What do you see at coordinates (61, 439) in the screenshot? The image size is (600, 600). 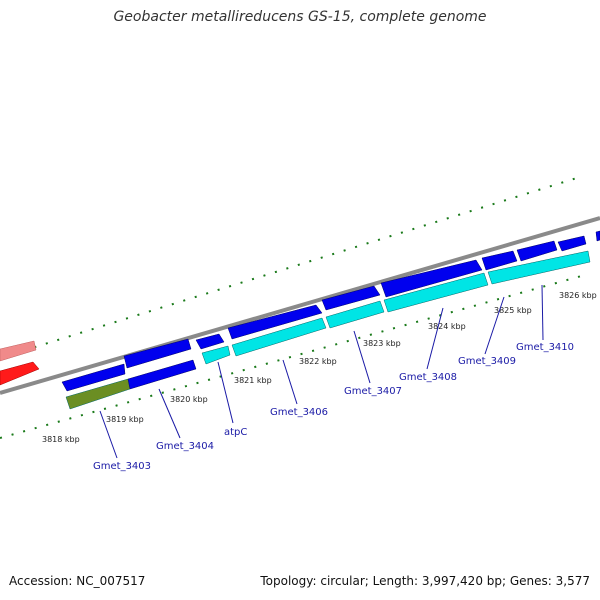 I see `scale-tick-label: 3818 kbp` at bounding box center [61, 439].